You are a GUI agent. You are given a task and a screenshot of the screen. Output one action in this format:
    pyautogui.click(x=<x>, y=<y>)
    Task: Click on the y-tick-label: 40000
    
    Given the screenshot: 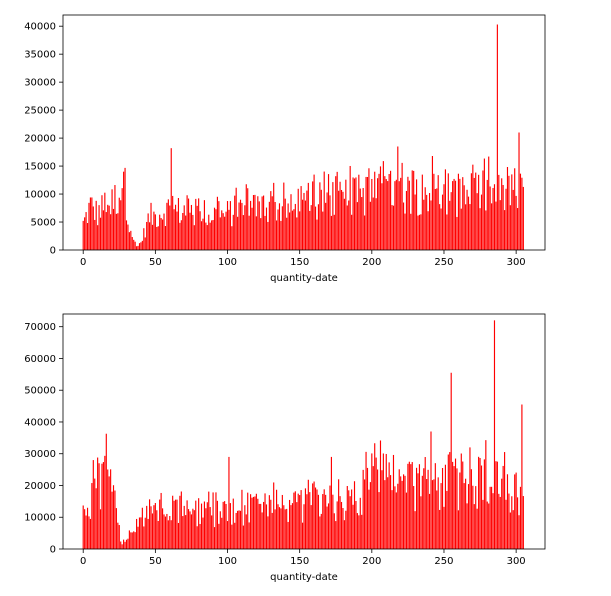 What is the action you would take?
    pyautogui.click(x=40, y=422)
    